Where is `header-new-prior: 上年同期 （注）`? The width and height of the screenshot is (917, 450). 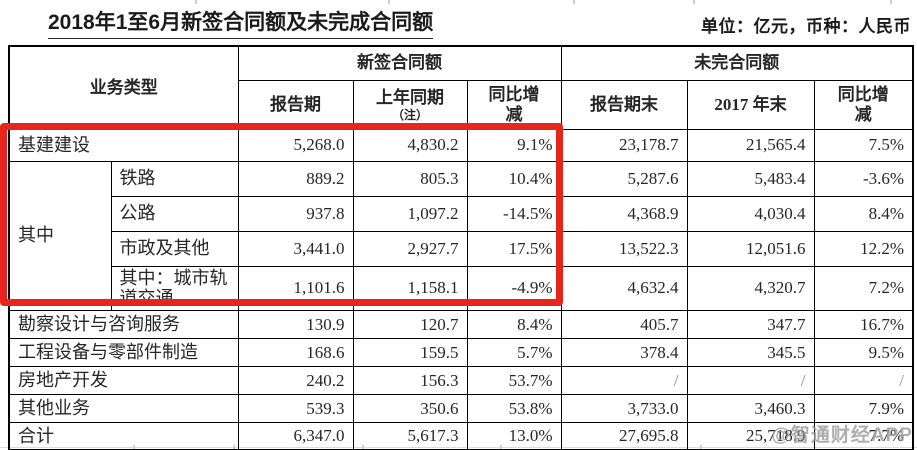
header-new-prior: 上年同期 （注） is located at coordinates (410, 104).